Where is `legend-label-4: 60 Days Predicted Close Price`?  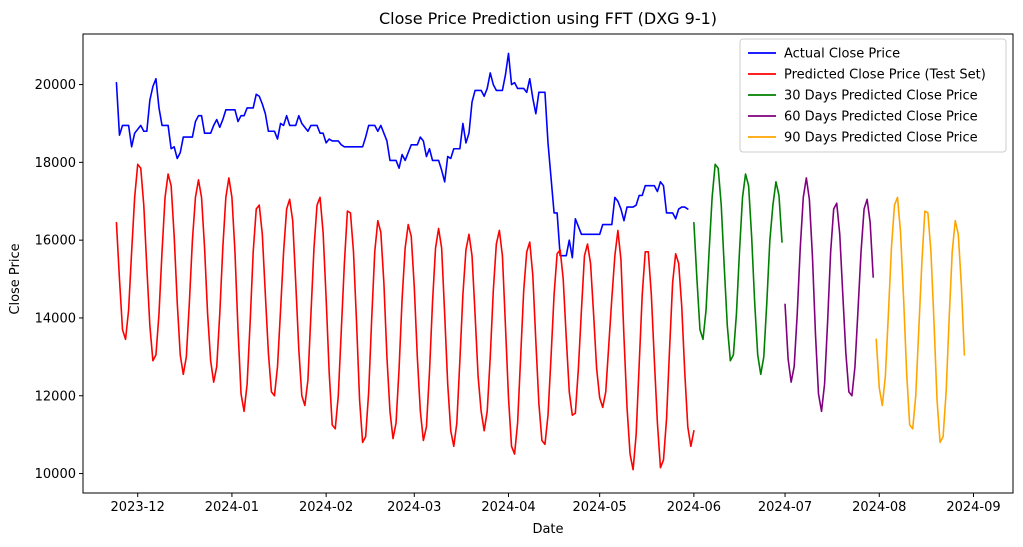
legend-label-4: 60 Days Predicted Close Price is located at coordinates (881, 117).